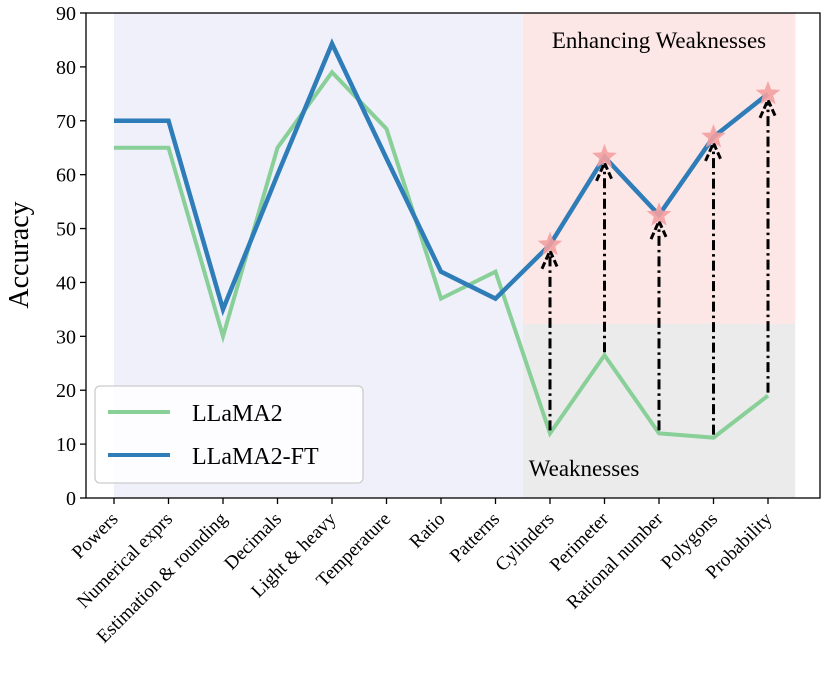  What do you see at coordinates (237, 414) in the screenshot?
I see `legend-label-llama2: LLaMA2` at bounding box center [237, 414].